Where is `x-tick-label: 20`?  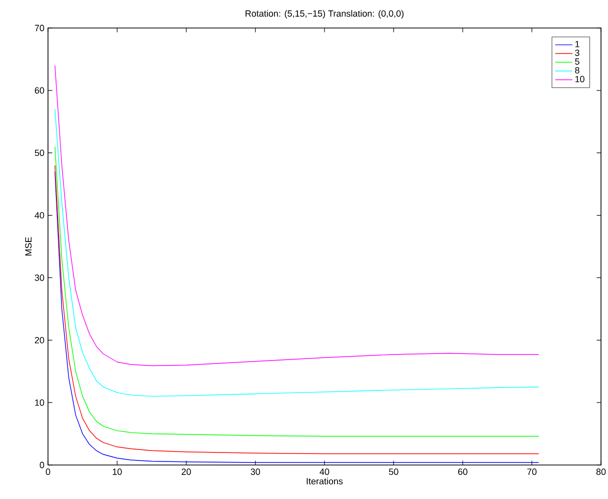 x-tick-label: 20 is located at coordinates (186, 471).